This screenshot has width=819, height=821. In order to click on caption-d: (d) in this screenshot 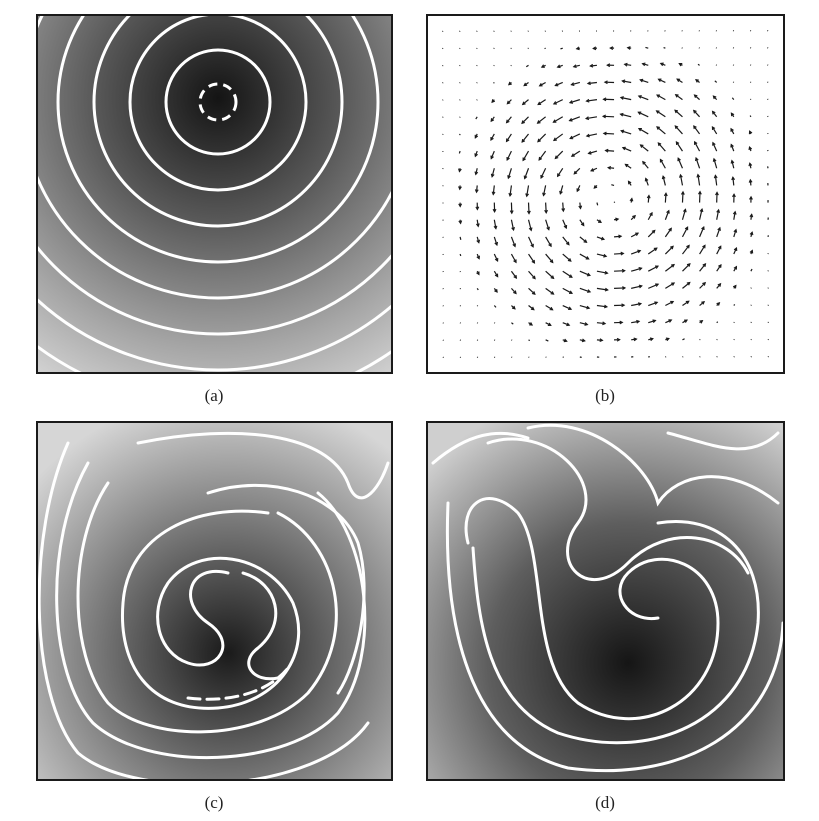, I will do `click(605, 802)`.